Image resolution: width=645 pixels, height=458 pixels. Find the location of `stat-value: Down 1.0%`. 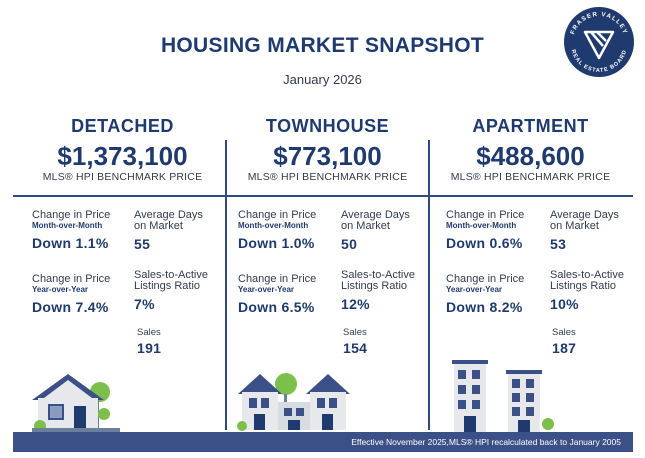

stat-value: Down 1.0% is located at coordinates (276, 243).